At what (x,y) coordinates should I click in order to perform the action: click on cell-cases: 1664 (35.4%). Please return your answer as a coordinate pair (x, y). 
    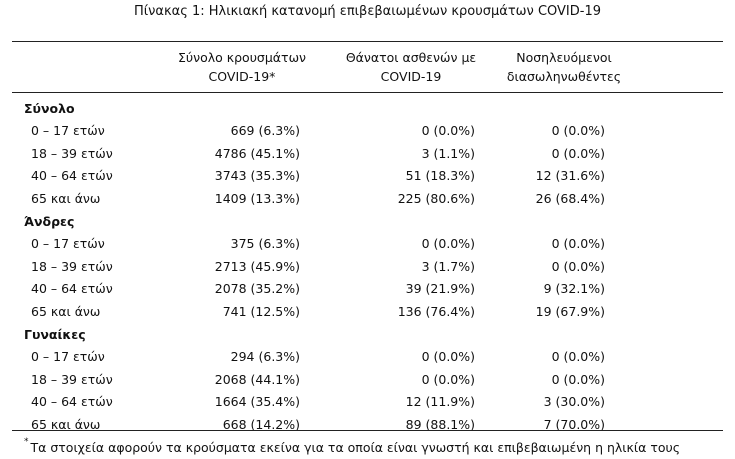
    Looking at the image, I should click on (257, 401).